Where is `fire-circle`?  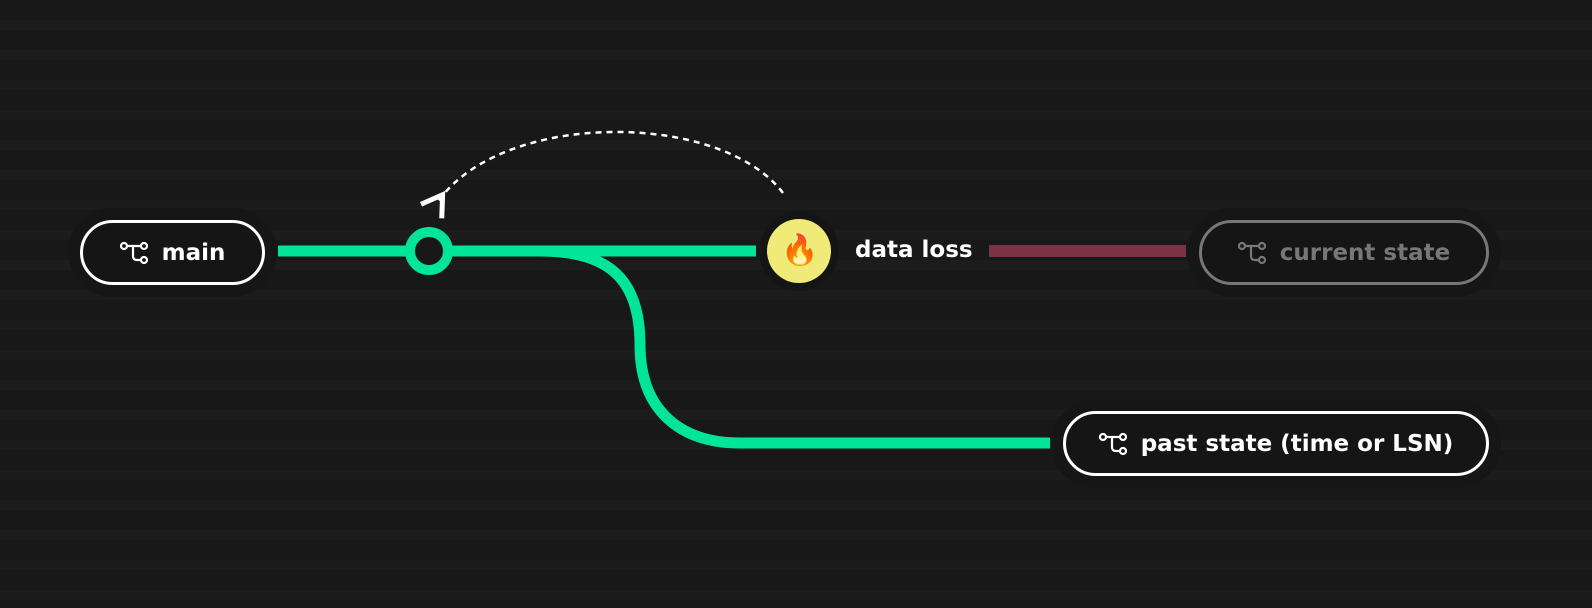 fire-circle is located at coordinates (799, 251).